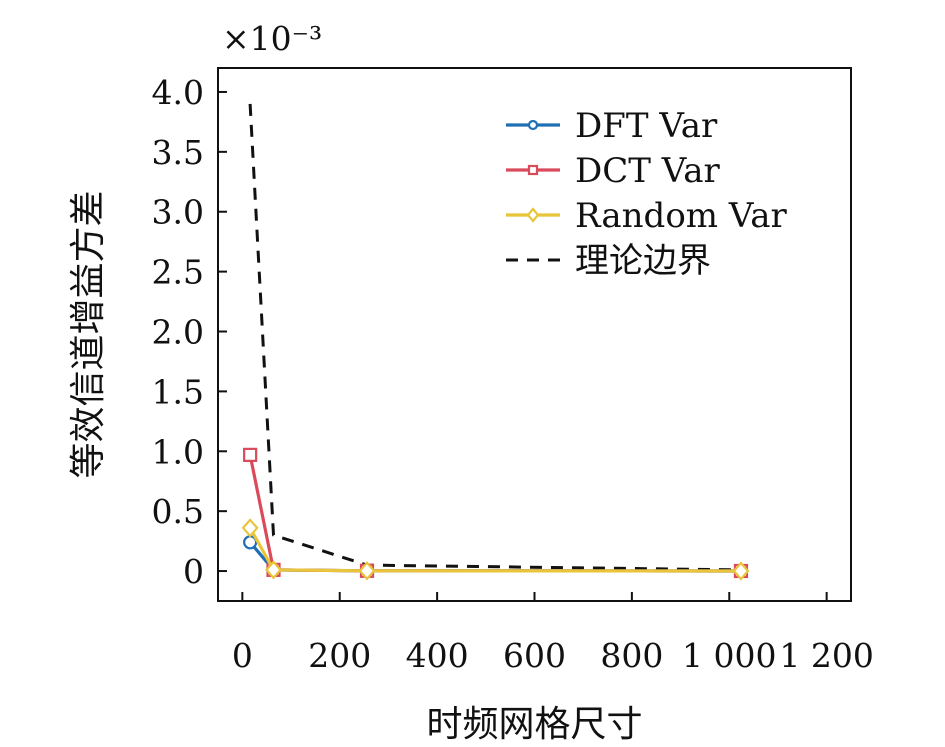  Describe the element at coordinates (534, 655) in the screenshot. I see `x-tick-label: 600` at that location.